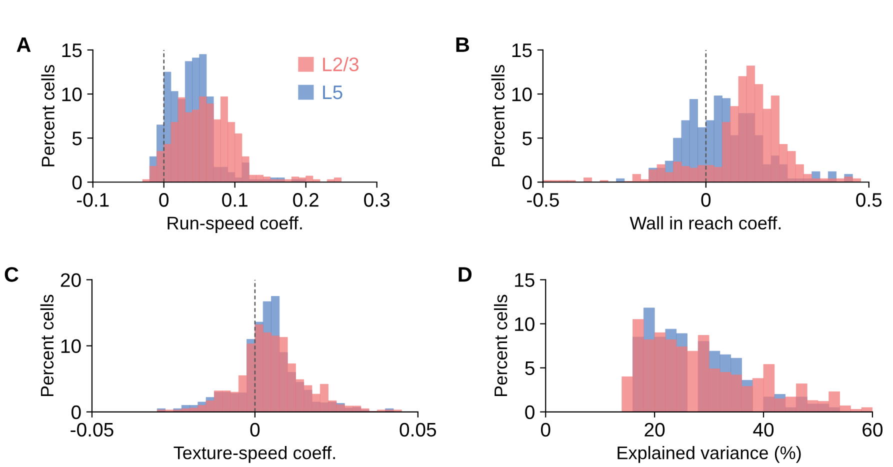  Describe the element at coordinates (377, 200) in the screenshot. I see `x-tick-label: 0.3` at that location.